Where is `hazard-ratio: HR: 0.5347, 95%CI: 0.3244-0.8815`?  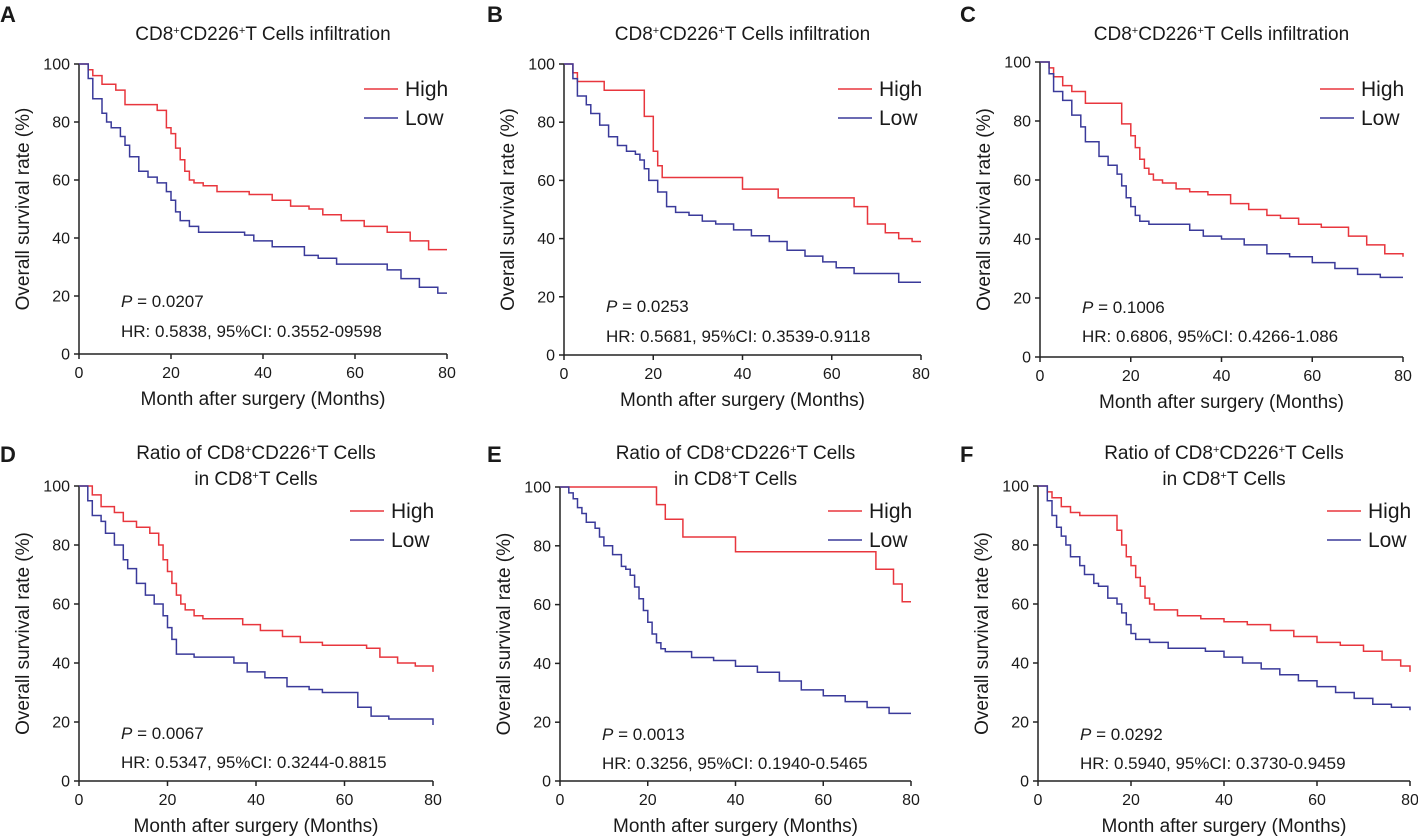 hazard-ratio: HR: 0.5347, 95%CI: 0.3244-0.8815 is located at coordinates (254, 762).